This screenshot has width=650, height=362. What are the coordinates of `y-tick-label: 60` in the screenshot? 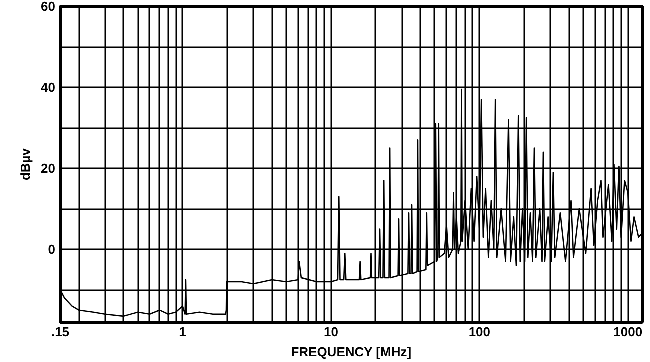 It's located at (48, 7).